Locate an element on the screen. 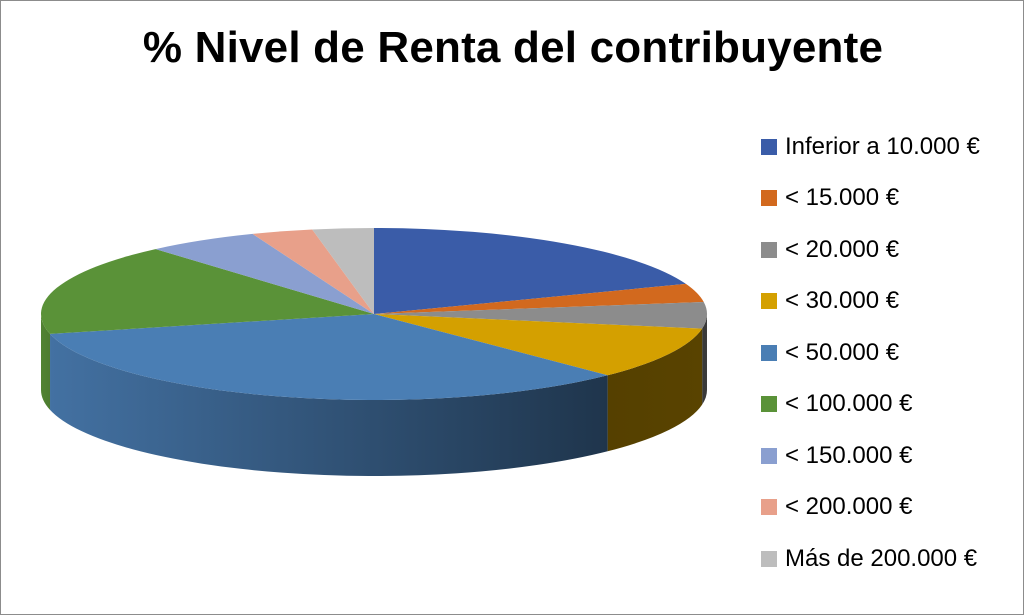 The image size is (1024, 615). legend-label: < 50.000 € is located at coordinates (842, 352).